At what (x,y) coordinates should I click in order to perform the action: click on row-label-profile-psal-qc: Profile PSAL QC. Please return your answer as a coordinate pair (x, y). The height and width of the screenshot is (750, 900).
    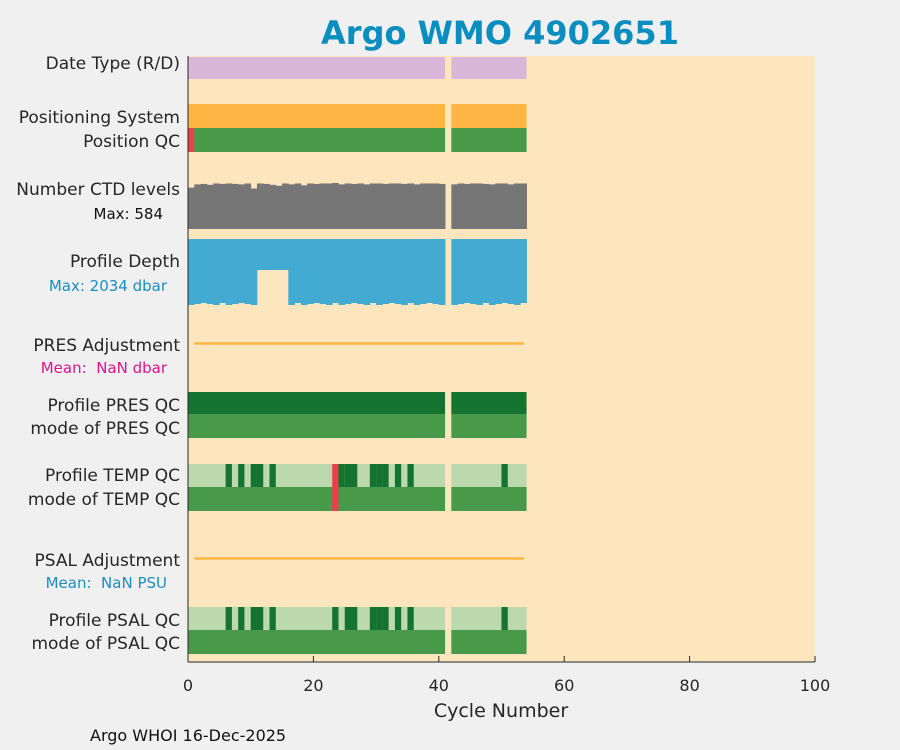
    Looking at the image, I should click on (114, 621).